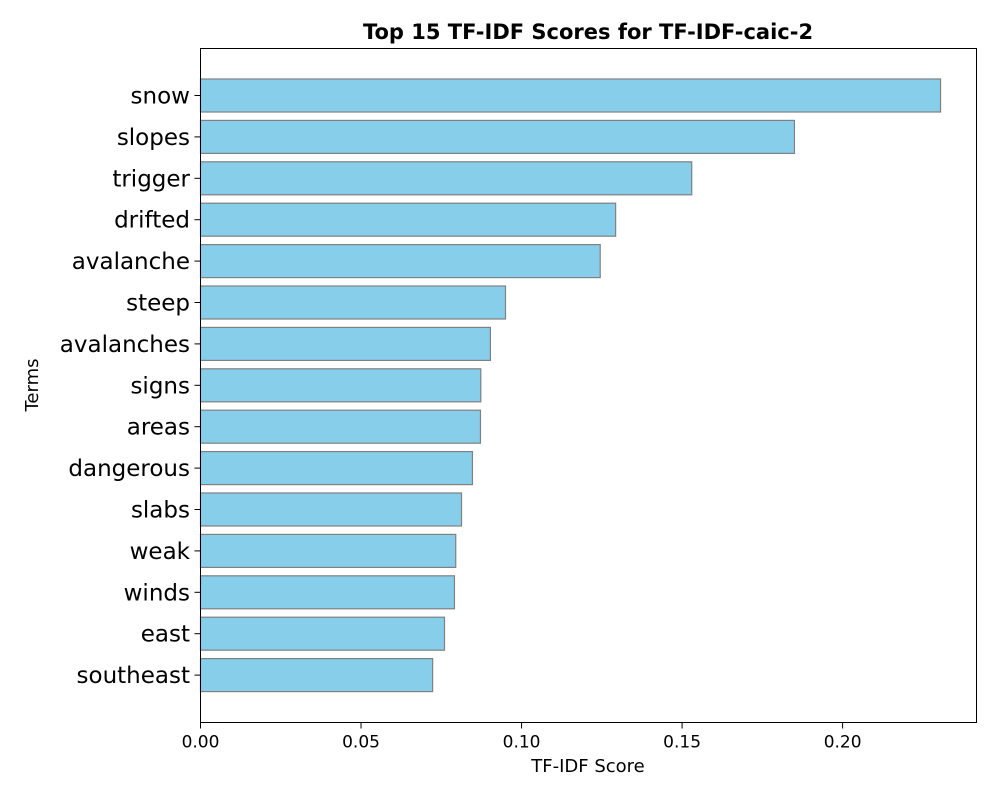  I want to click on x-tick-label: 0.00, so click(201, 743).